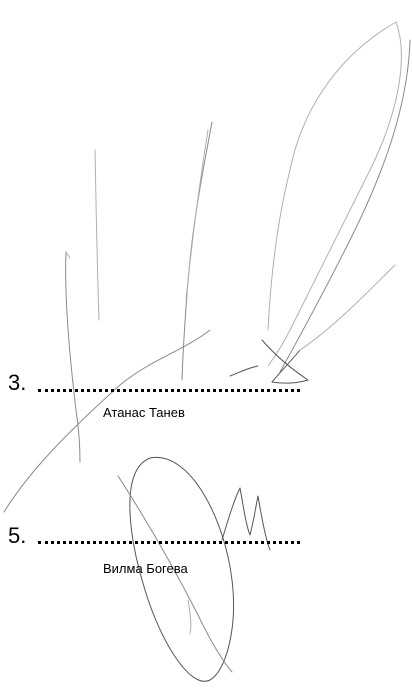 The width and height of the screenshot is (412, 689). What do you see at coordinates (144, 412) in the screenshot?
I see `signer-name: Атанас Танев` at bounding box center [144, 412].